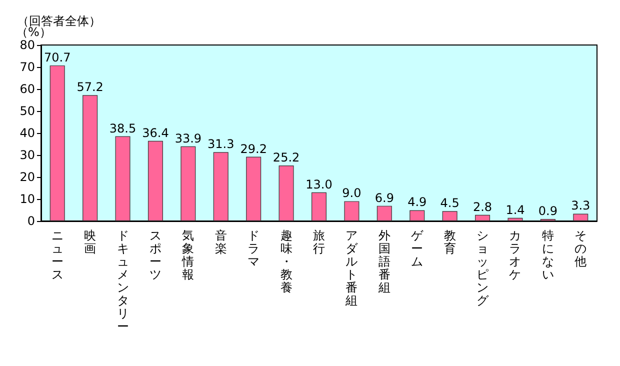 Image resolution: width=620 pixels, height=366 pixels. I want to click on y-tick-label: 20, so click(27, 177).